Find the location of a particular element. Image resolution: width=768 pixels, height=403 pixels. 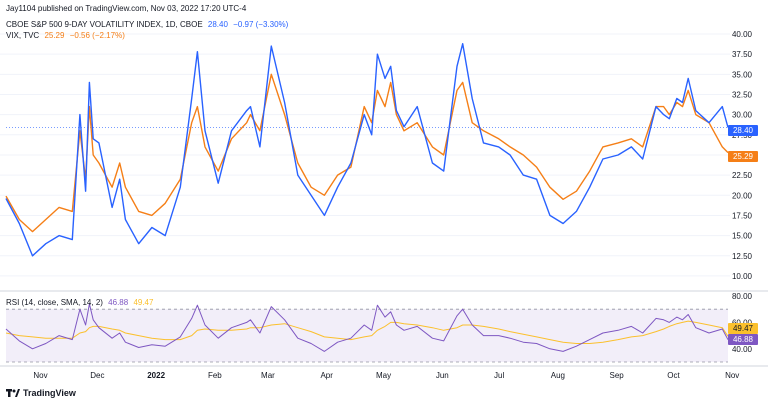

time-tick-label: Aug is located at coordinates (558, 375).